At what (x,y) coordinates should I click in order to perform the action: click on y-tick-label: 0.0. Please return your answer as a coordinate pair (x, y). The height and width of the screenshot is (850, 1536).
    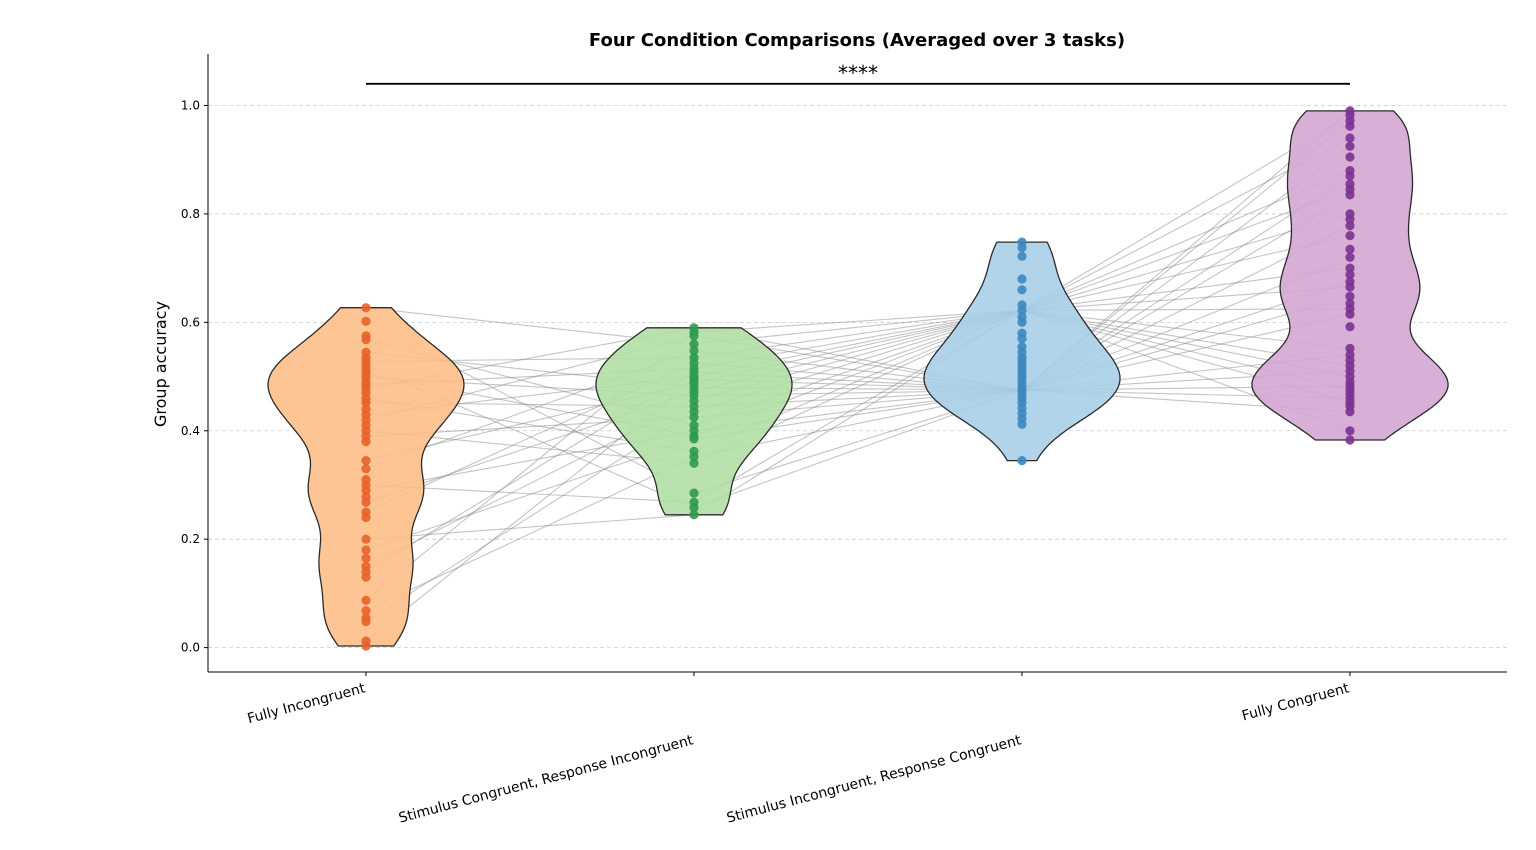
    Looking at the image, I should click on (190, 648).